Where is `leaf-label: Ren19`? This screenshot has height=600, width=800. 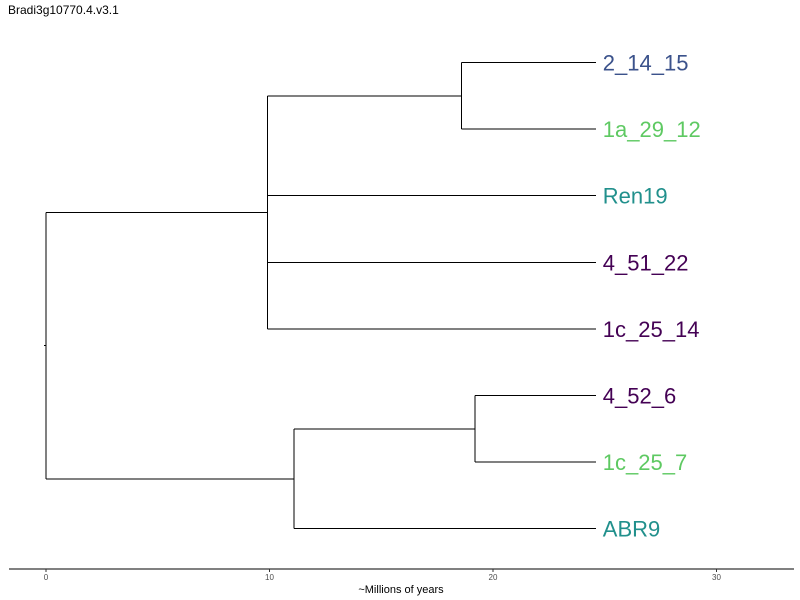 leaf-label: Ren19 is located at coordinates (635, 196).